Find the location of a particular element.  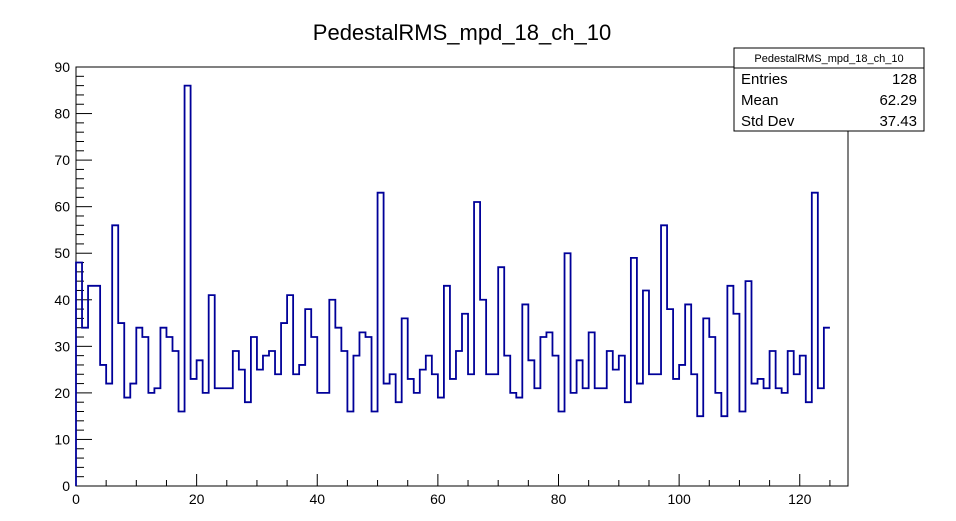

x-axis: 0 20 40 60 80 100 120 is located at coordinates (451, 490).